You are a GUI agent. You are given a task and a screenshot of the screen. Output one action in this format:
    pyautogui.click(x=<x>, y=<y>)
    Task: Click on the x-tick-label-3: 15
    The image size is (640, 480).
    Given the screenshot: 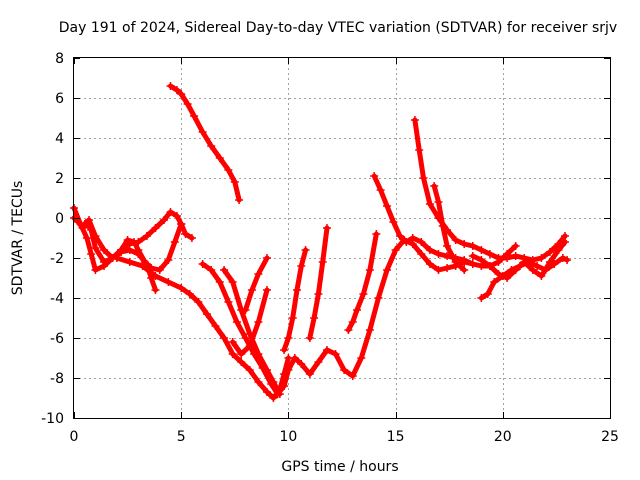 What is the action you would take?
    pyautogui.click(x=396, y=437)
    